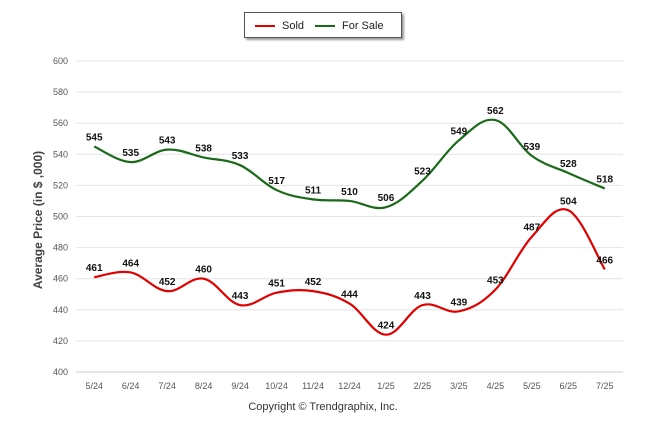 The height and width of the screenshot is (434, 646). Describe the element at coordinates (568, 201) in the screenshot. I see `data-label-sold: 504` at that location.